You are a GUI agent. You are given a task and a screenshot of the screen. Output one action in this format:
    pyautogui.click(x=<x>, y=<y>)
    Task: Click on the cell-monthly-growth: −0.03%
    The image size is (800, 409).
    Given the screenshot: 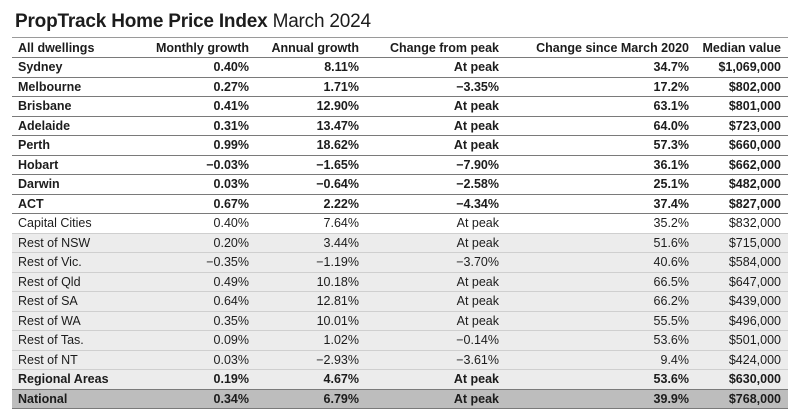 What is the action you would take?
    pyautogui.click(x=194, y=164)
    